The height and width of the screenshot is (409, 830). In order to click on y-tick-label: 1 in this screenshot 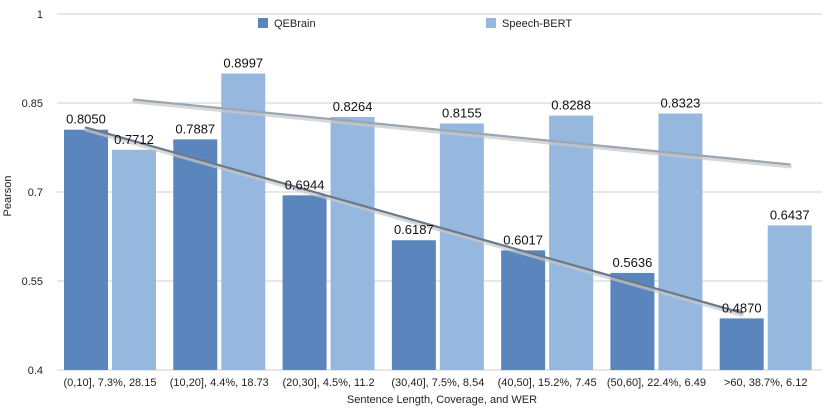, I will do `click(40, 15)`.